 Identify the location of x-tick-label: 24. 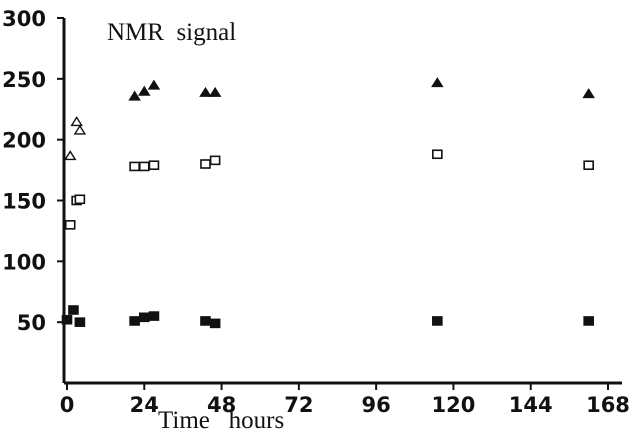
(144, 405).